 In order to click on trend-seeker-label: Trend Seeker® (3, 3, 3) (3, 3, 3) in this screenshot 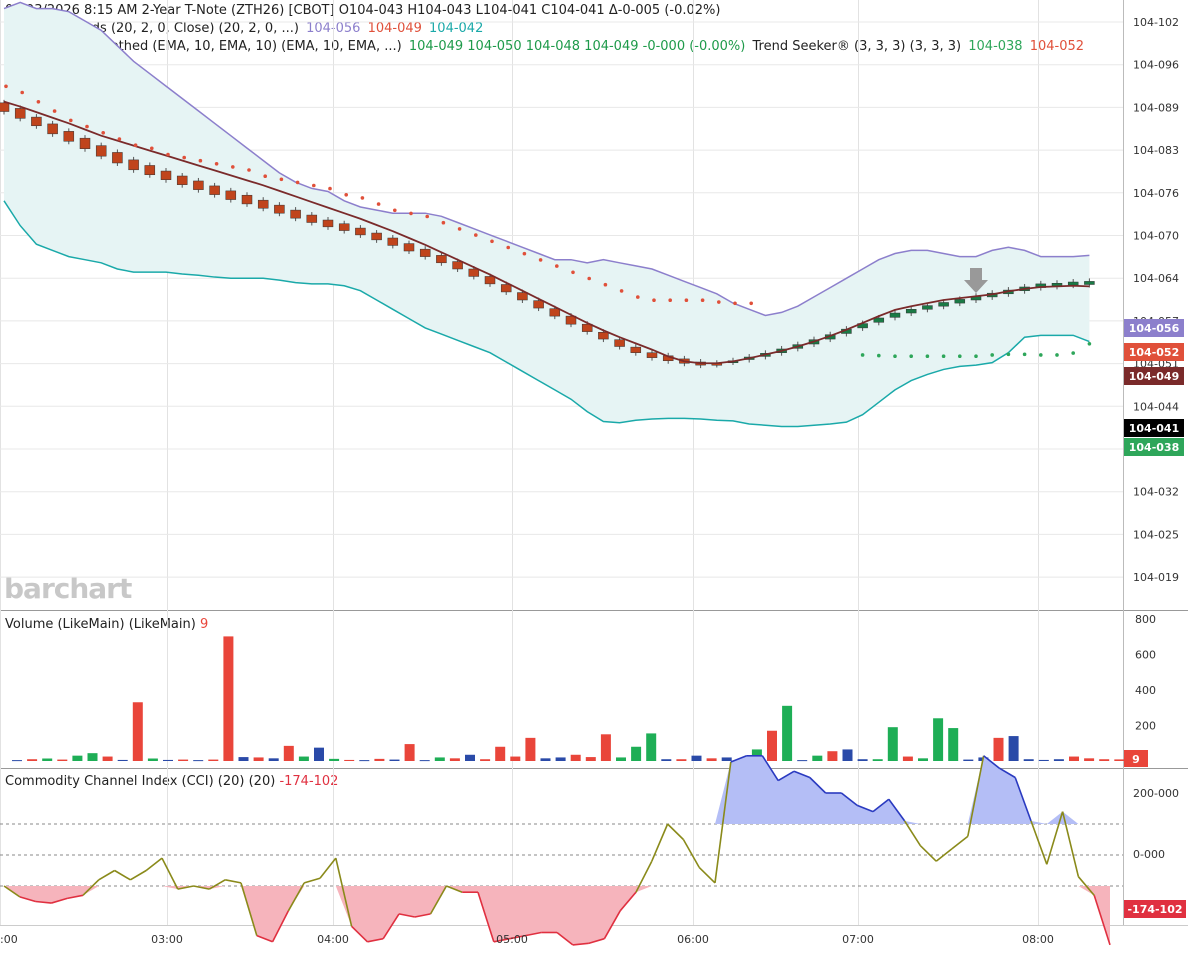, I will do `click(857, 46)`.